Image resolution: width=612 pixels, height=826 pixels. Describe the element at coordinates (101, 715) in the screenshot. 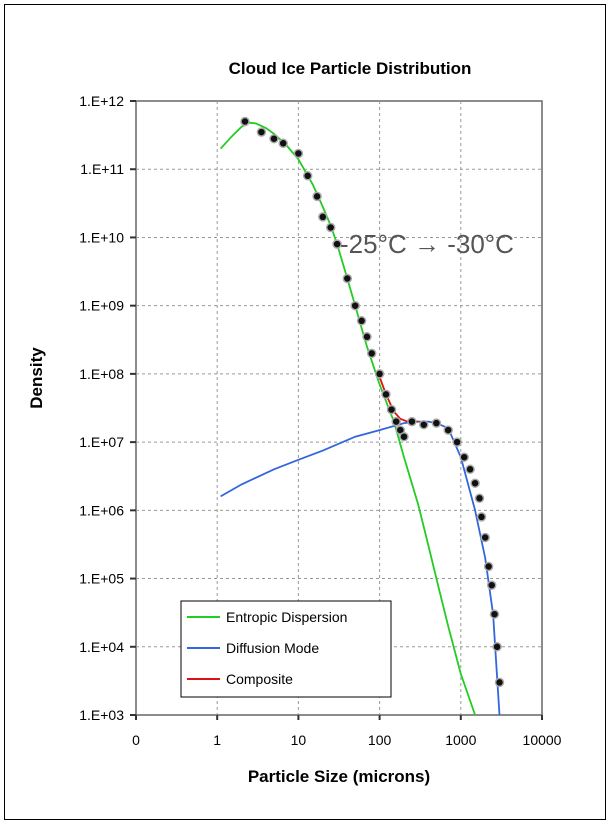

I see `y-tick-label: 1.E+03` at that location.